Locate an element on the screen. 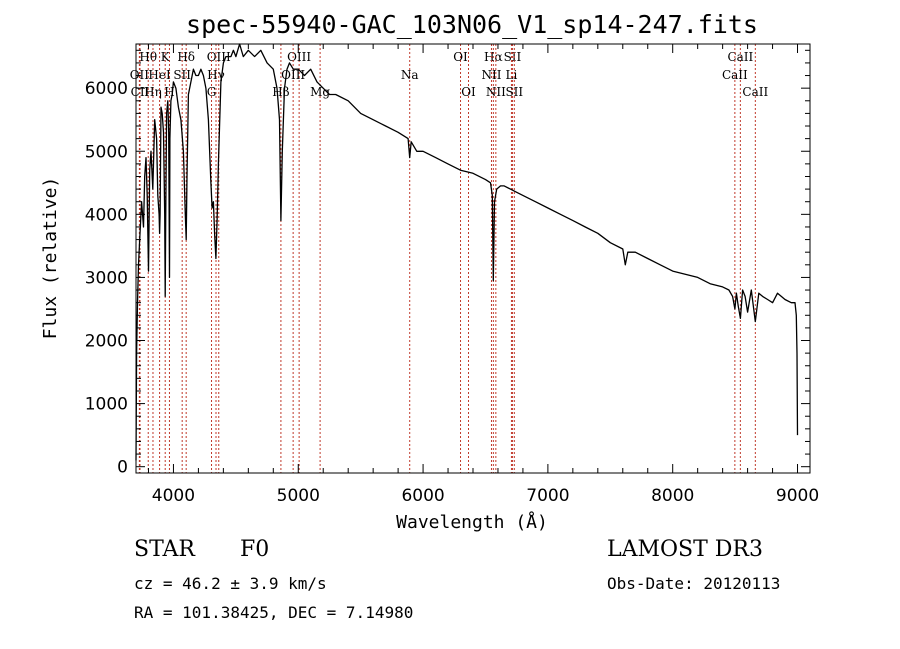 Image resolution: width=900 pixels, height=649 pixels. redshift-cz: cz = 46.2 ± 3.9 km/s is located at coordinates (230, 583).